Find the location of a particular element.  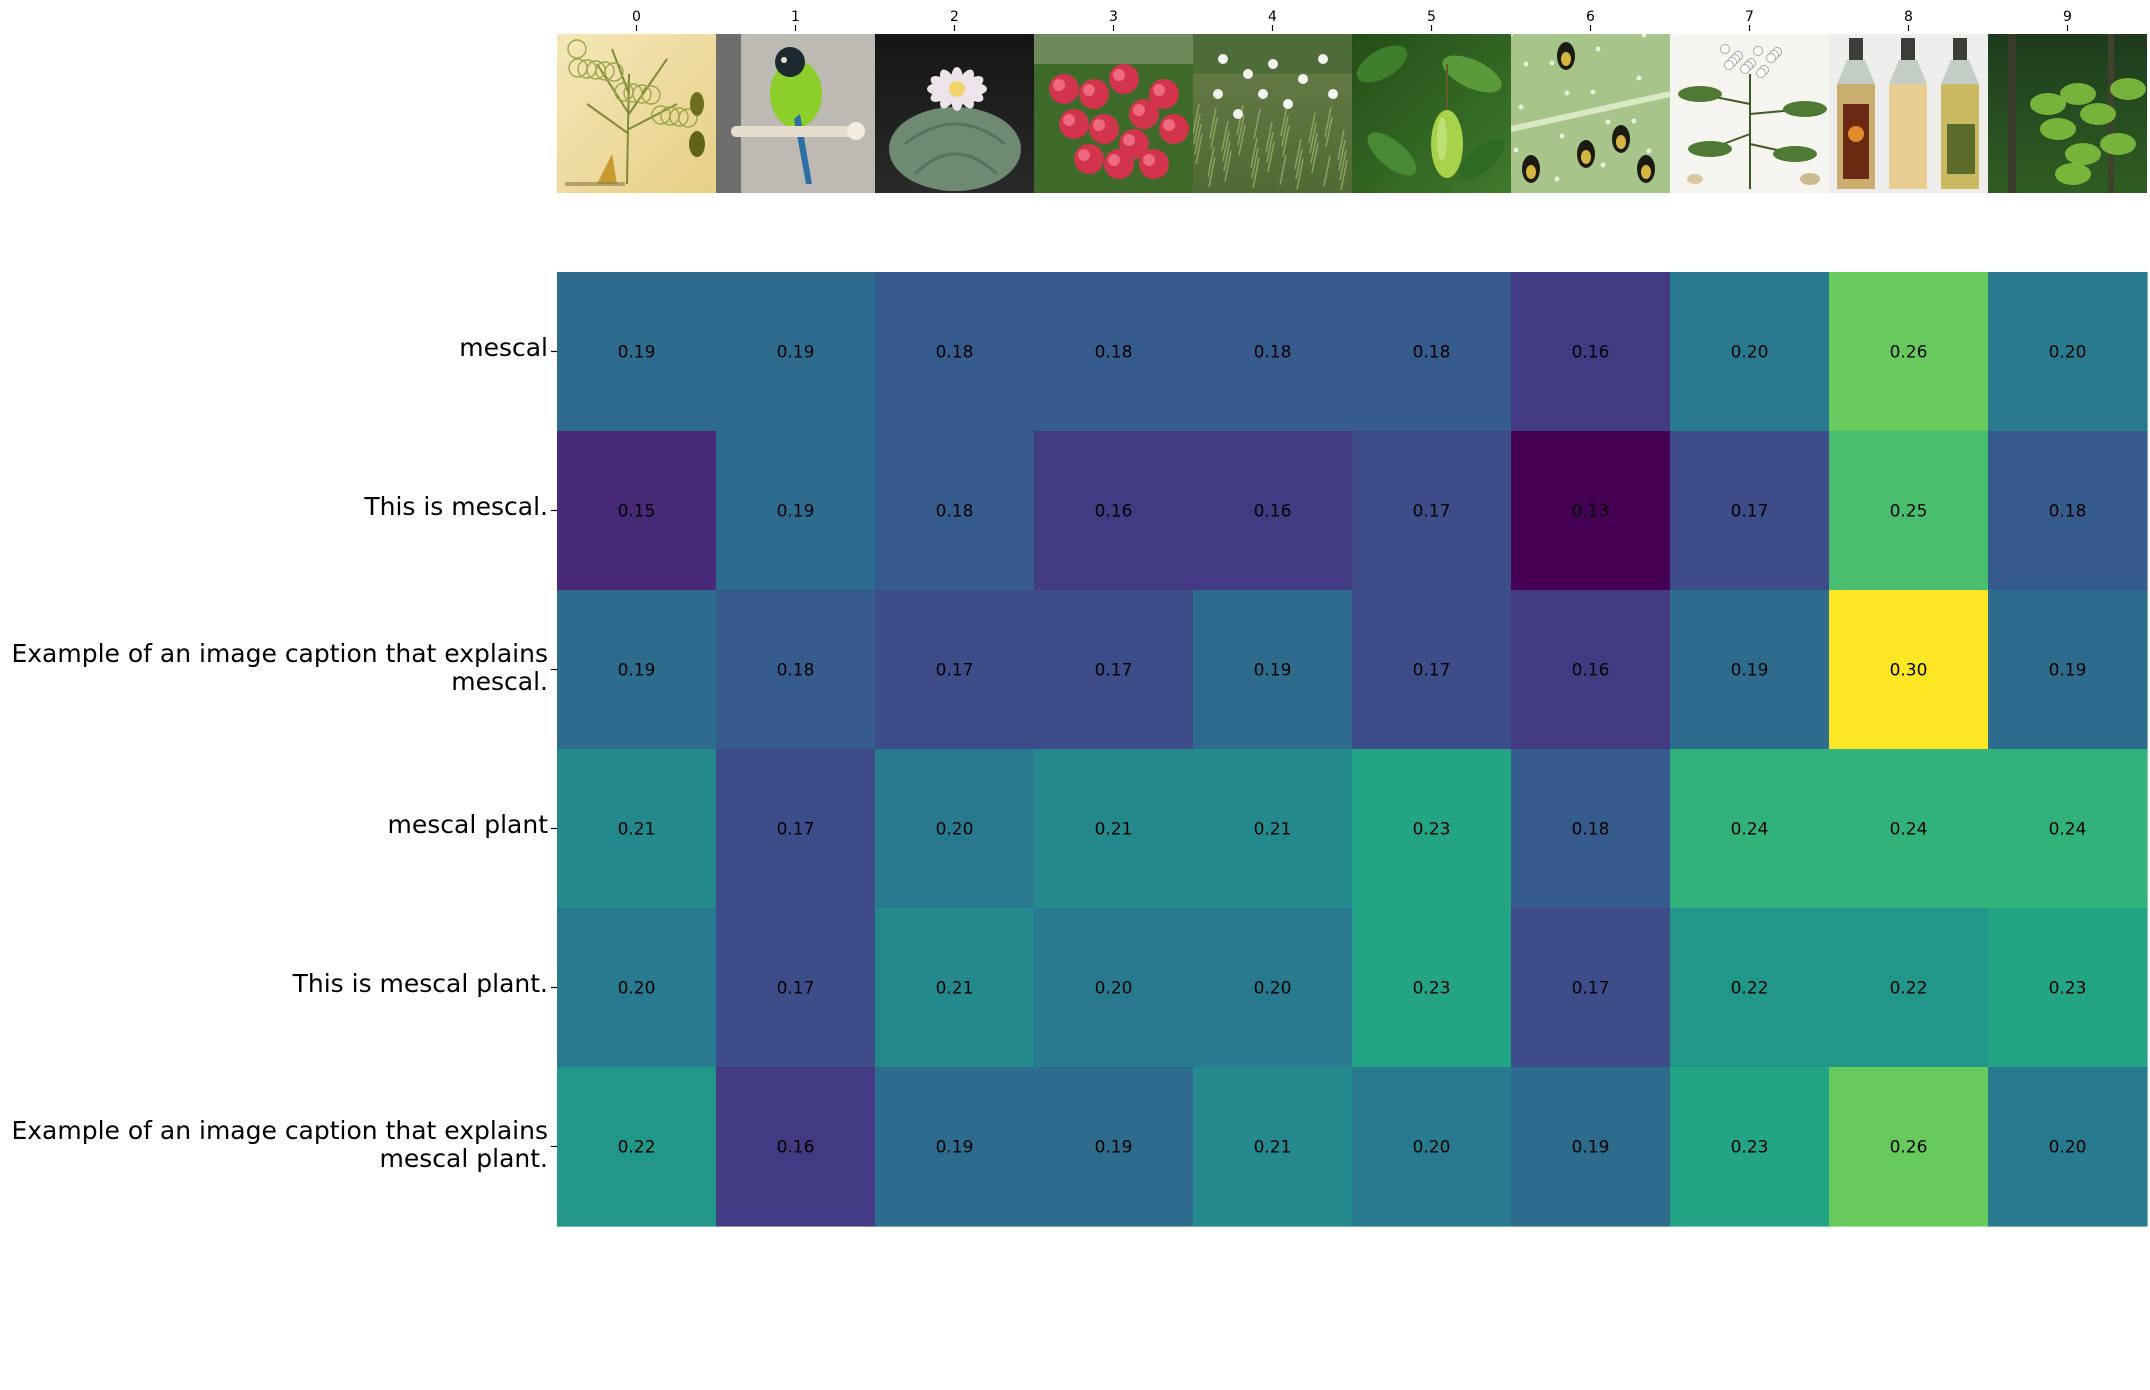

cell-value-label: 0.25 is located at coordinates (1909, 512).